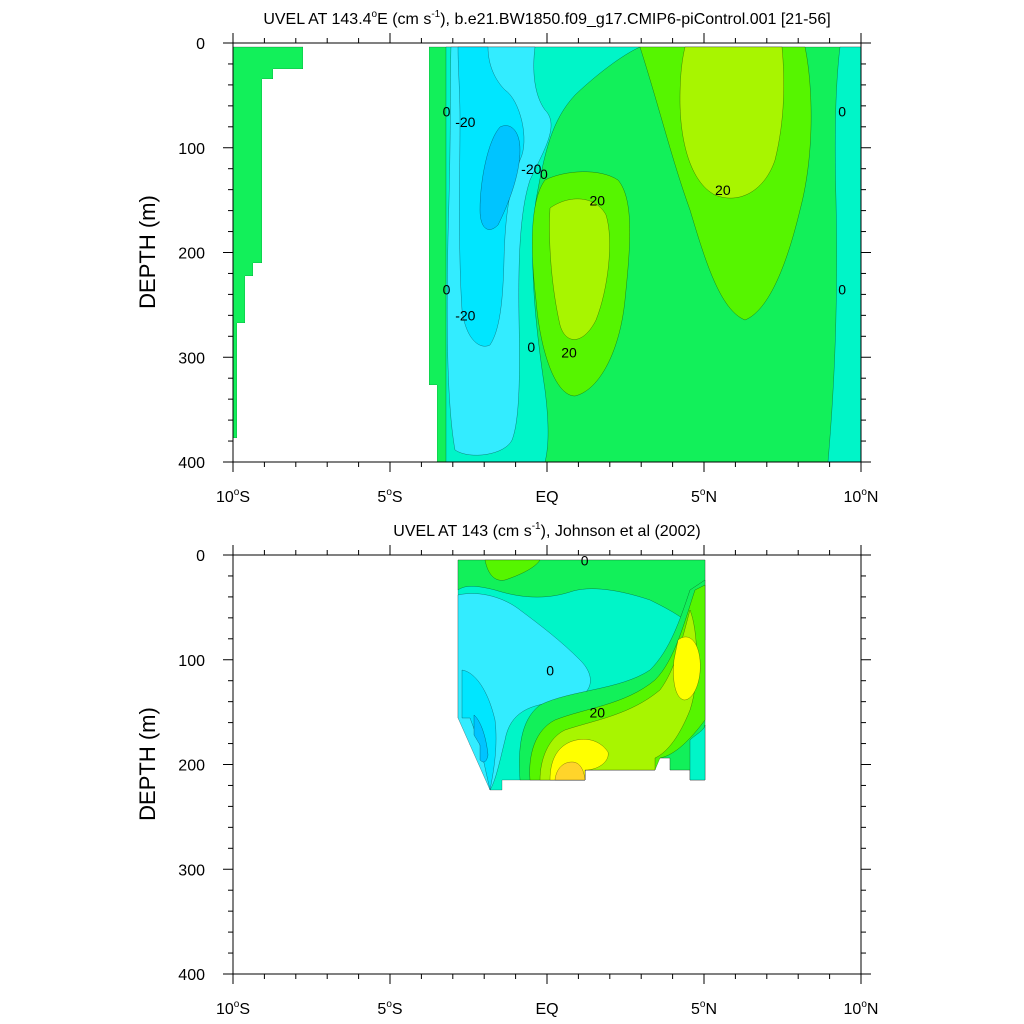 This screenshot has height=1024, width=1024. I want to click on bottom-contour-field, so click(581, 675).